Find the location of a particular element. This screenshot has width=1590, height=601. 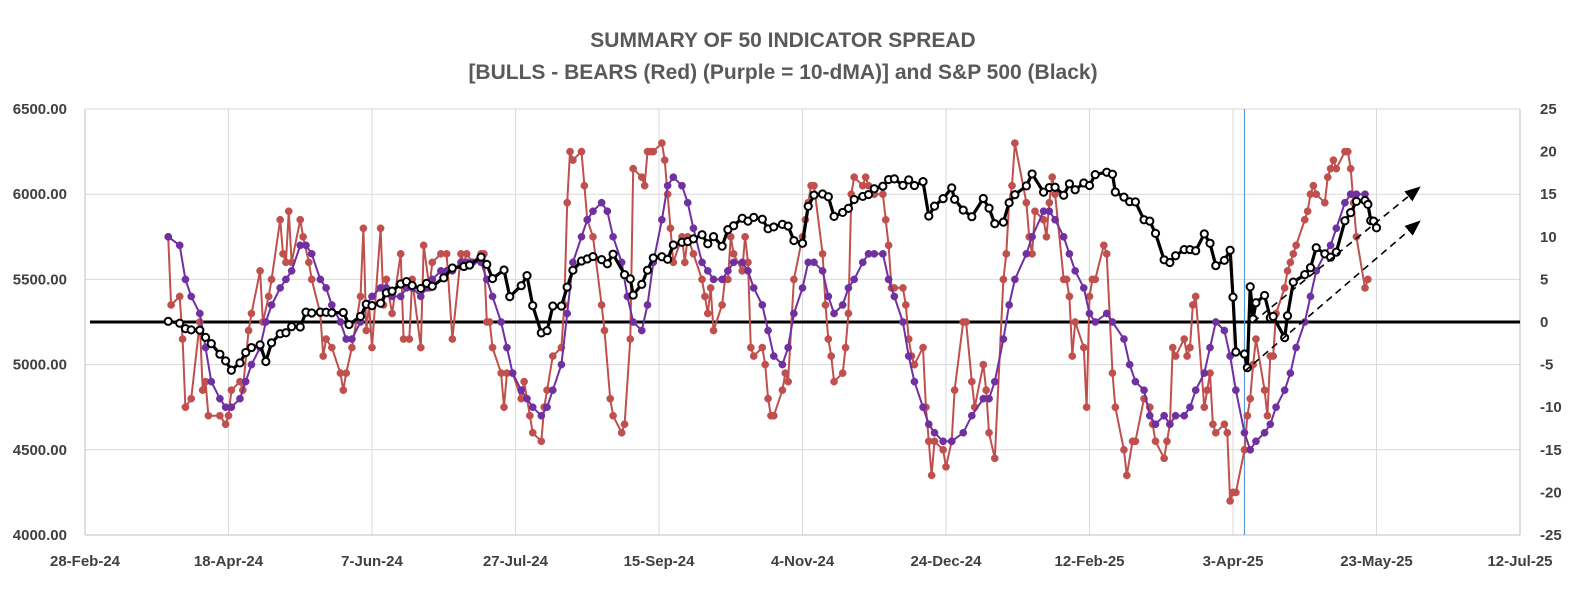

x-tick-label: 24-Dec-24 is located at coordinates (947, 561).